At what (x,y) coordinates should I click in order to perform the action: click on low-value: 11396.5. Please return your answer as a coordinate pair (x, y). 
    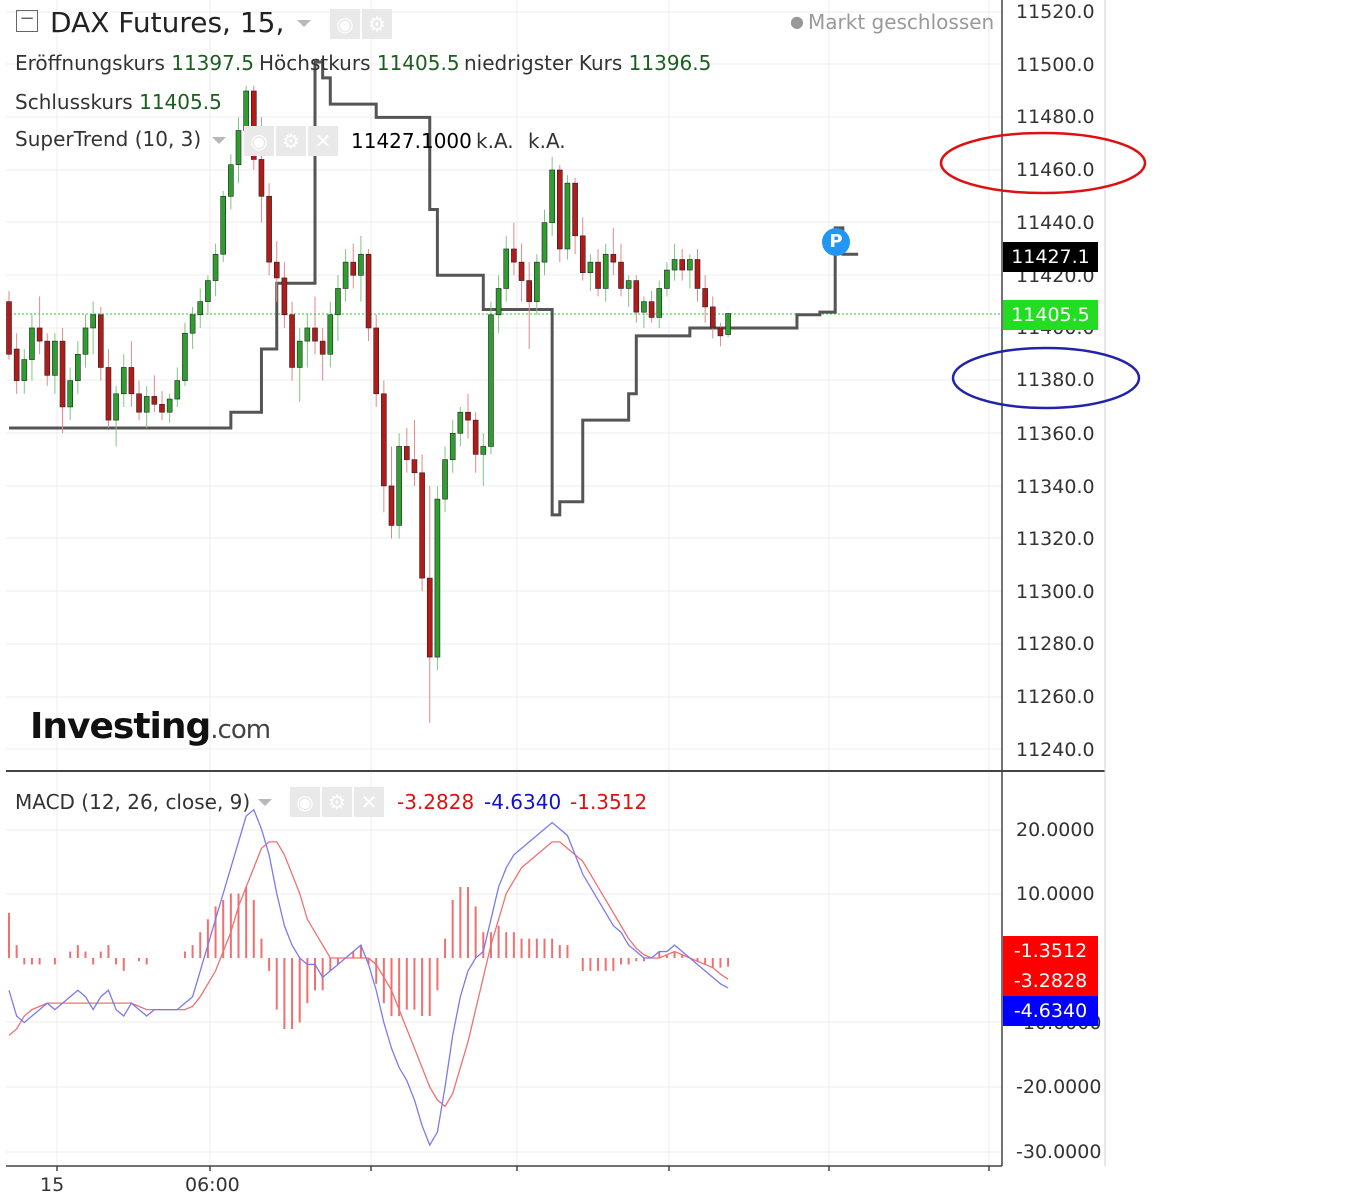
    Looking at the image, I should click on (670, 63).